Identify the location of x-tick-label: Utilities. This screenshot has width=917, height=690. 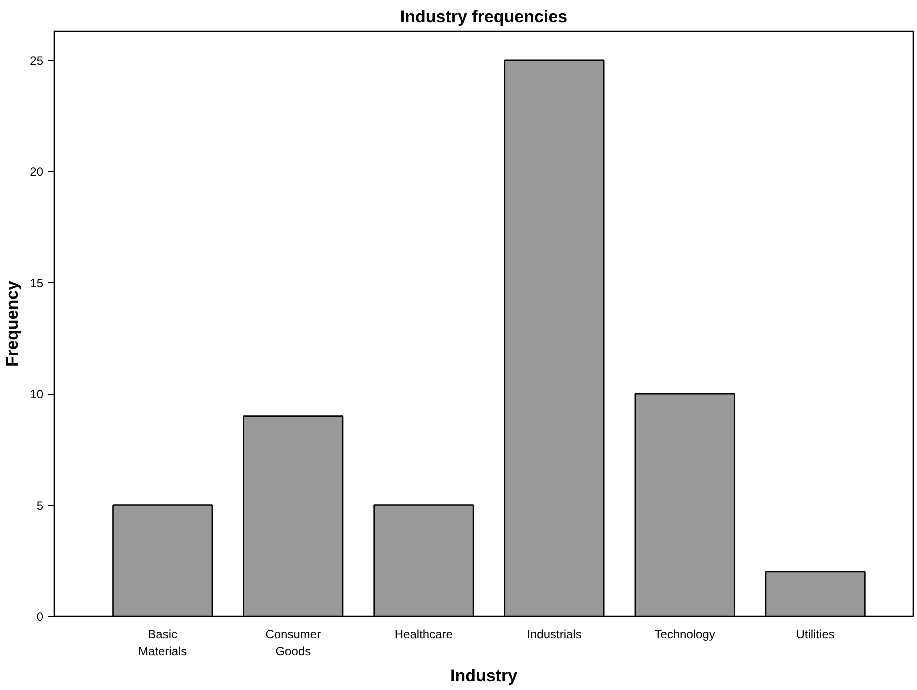
(815, 635).